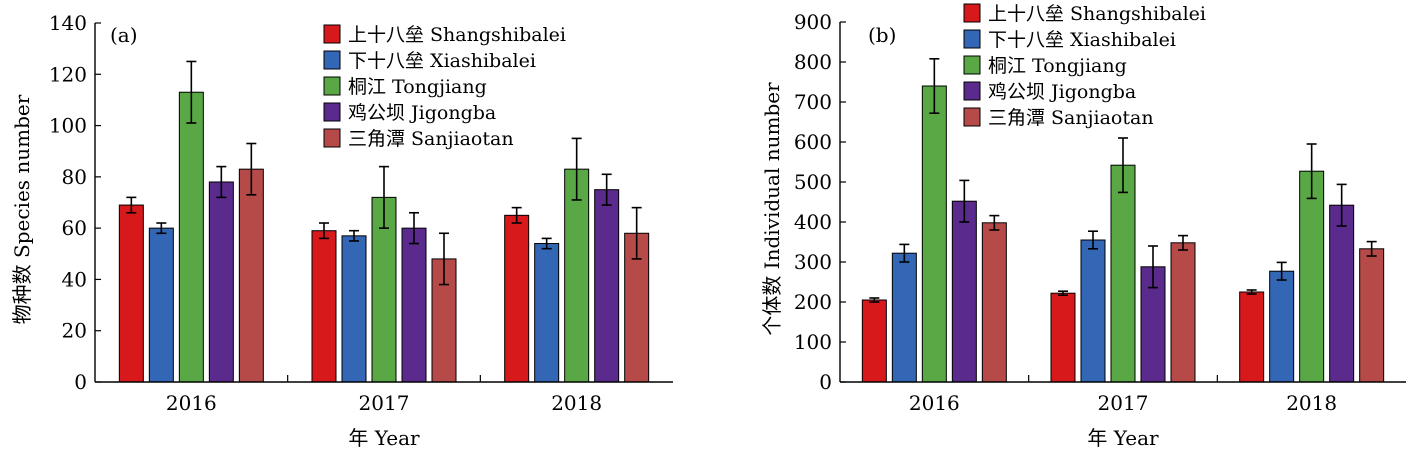 The width and height of the screenshot is (1424, 450). I want to click on y-tick-label: 20, so click(74, 331).